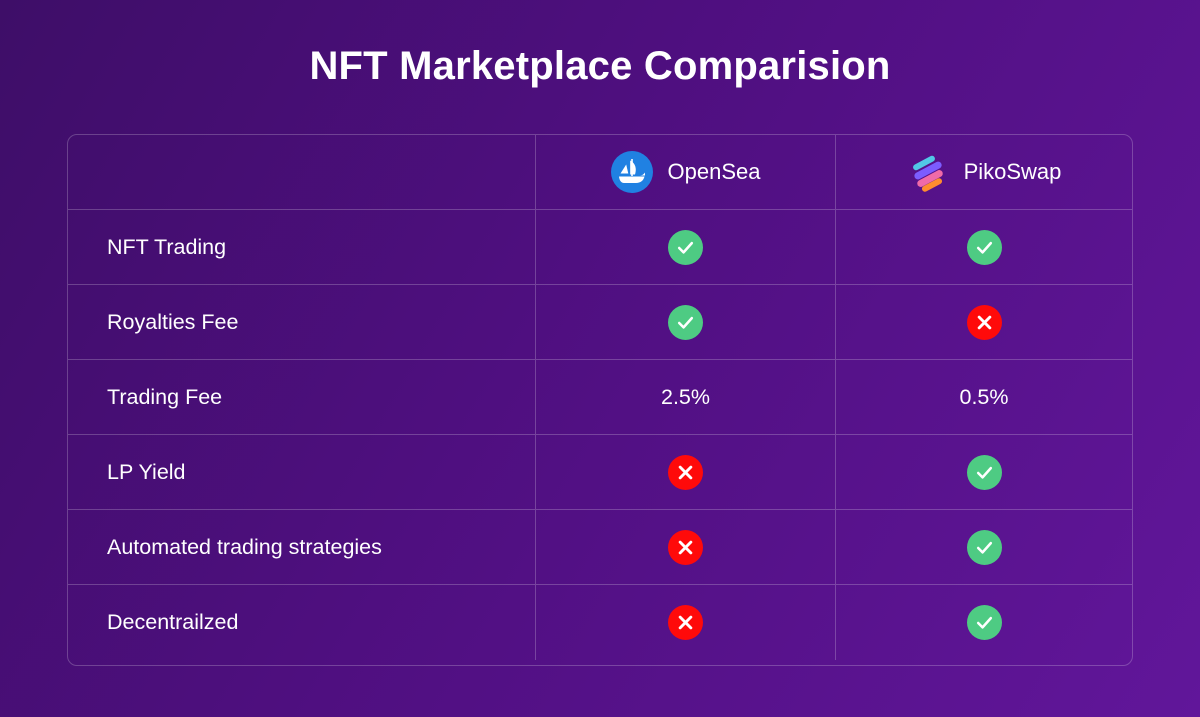 This screenshot has height=717, width=1200. Describe the element at coordinates (302, 247) in the screenshot. I see `feature-label: NFT Trading` at that location.